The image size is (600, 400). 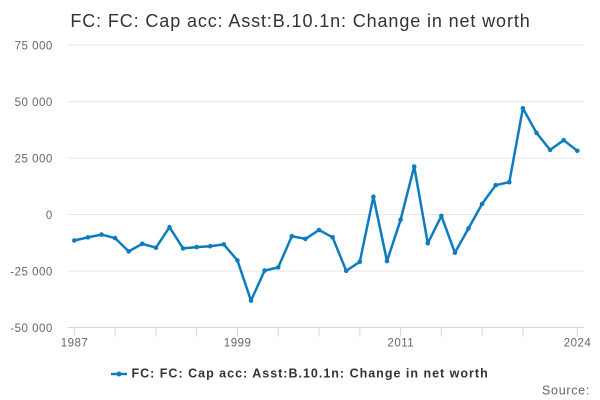 What do you see at coordinates (31, 272) in the screenshot?
I see `svg-text: -25 000` at bounding box center [31, 272].